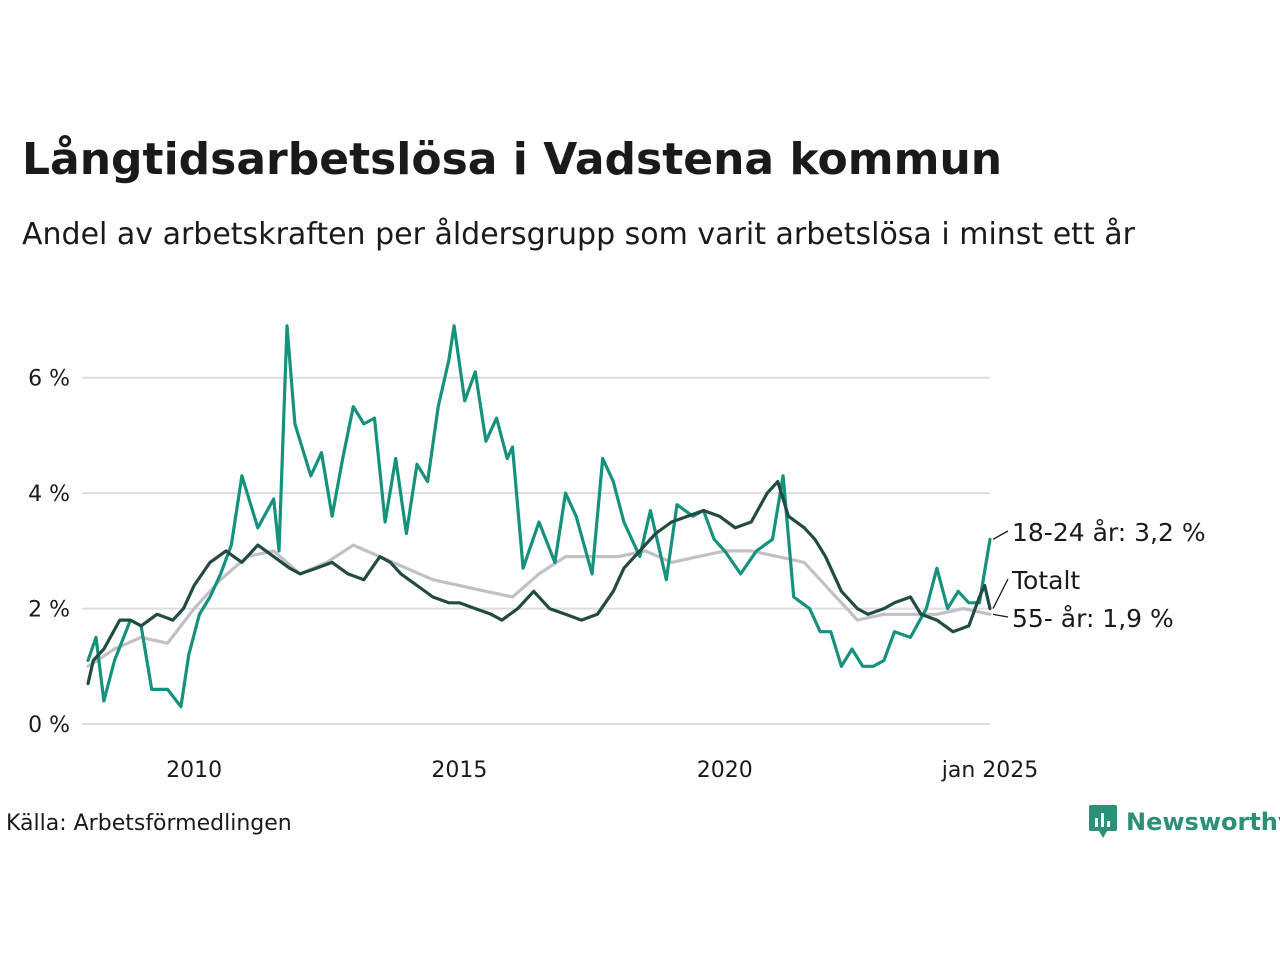  I want to click on y-axis: 0 % 2 % 4 % 6 %, so click(49, 552).